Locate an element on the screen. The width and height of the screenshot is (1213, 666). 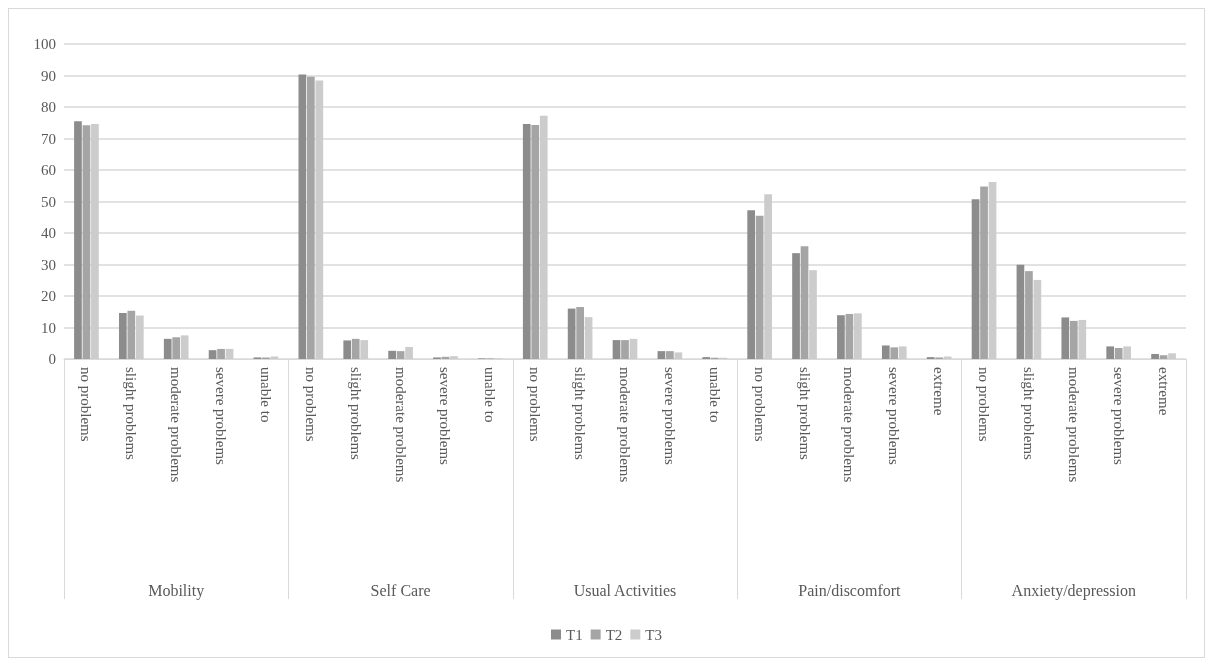
y-tick-label: 60 is located at coordinates (48, 170).